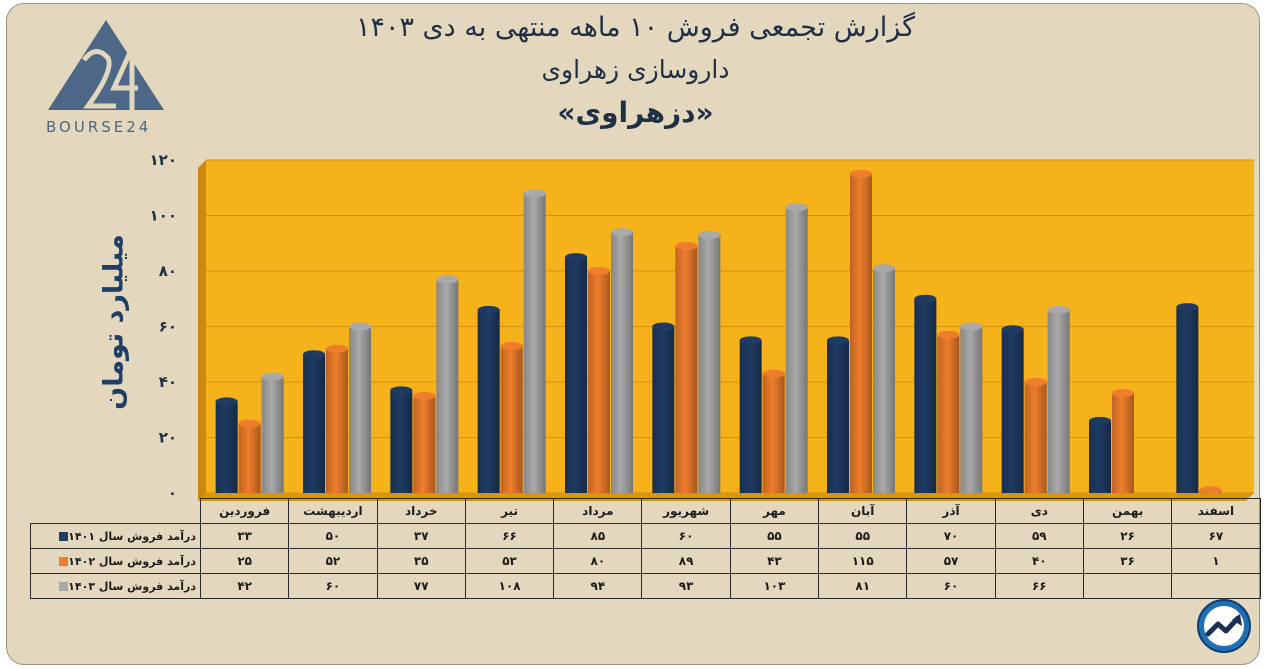  I want to click on data-label: ۸۹, so click(686, 561).